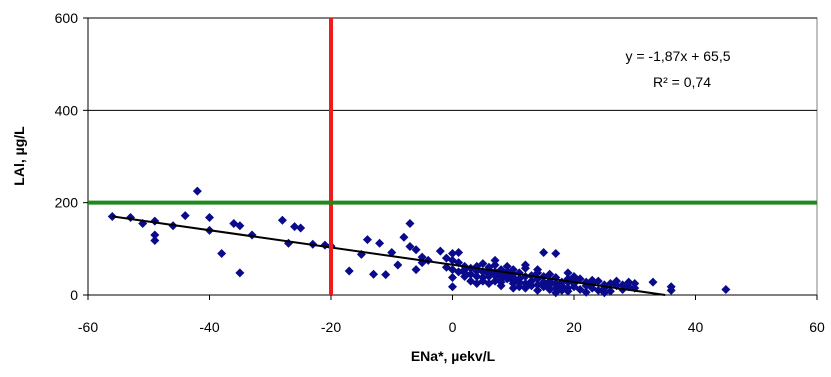 The width and height of the screenshot is (831, 377). I want to click on trendline-group, so click(389, 255).